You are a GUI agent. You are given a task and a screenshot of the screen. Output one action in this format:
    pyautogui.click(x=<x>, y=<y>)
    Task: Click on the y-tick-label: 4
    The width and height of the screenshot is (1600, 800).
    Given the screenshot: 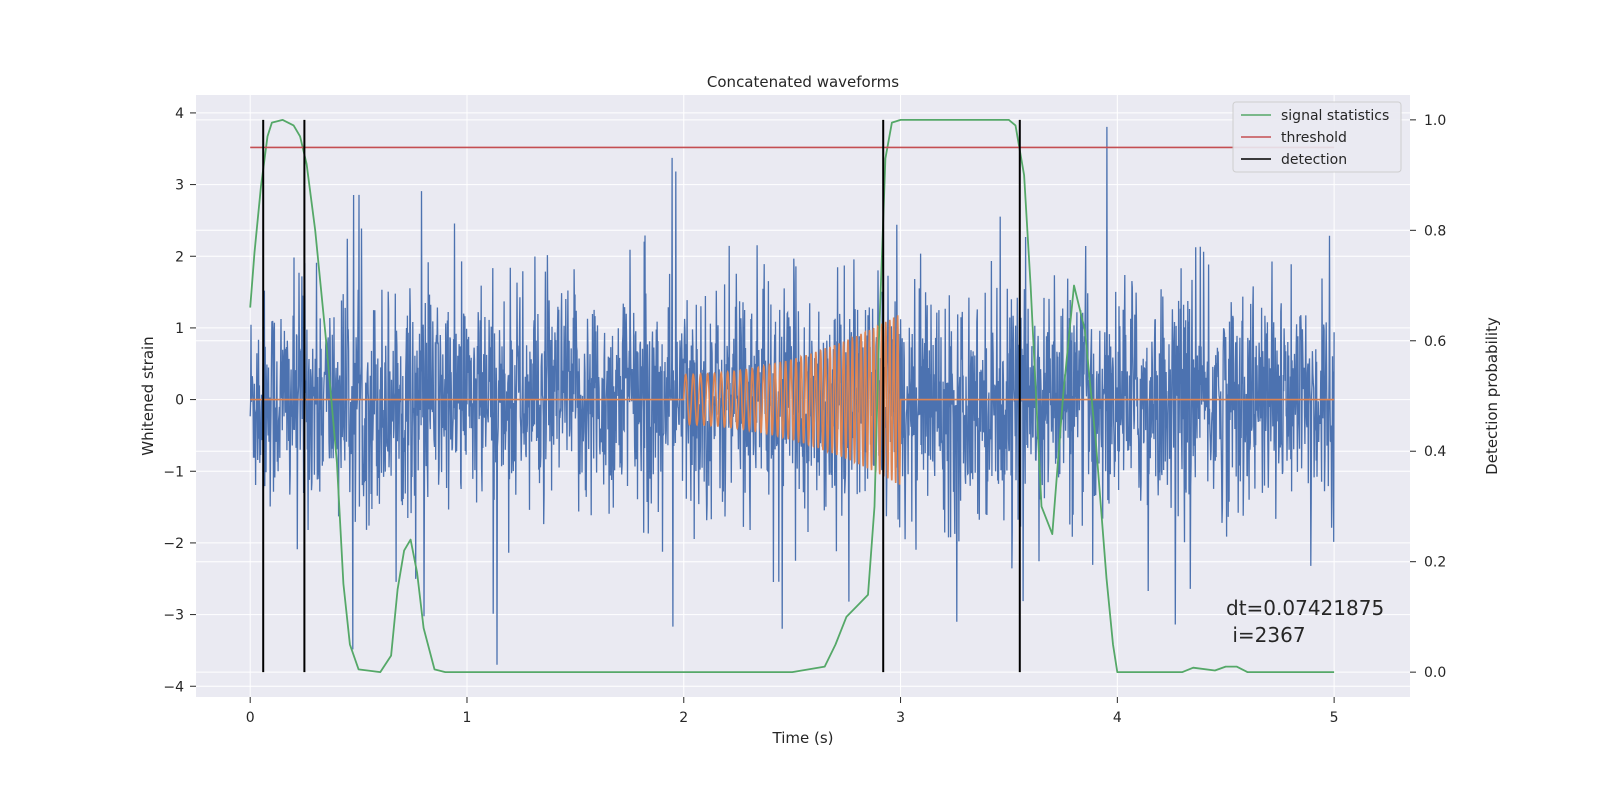 What is the action you would take?
    pyautogui.click(x=179, y=114)
    